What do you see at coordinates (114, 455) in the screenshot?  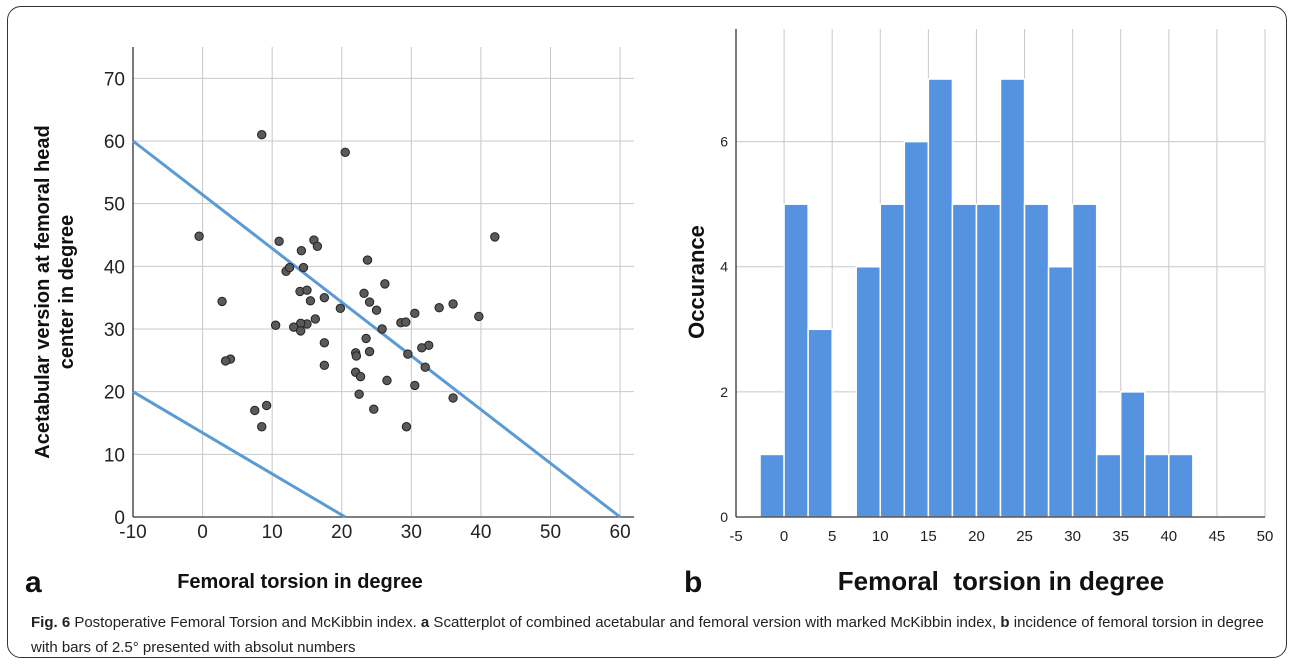 I see `y-tick-label: 10` at bounding box center [114, 455].